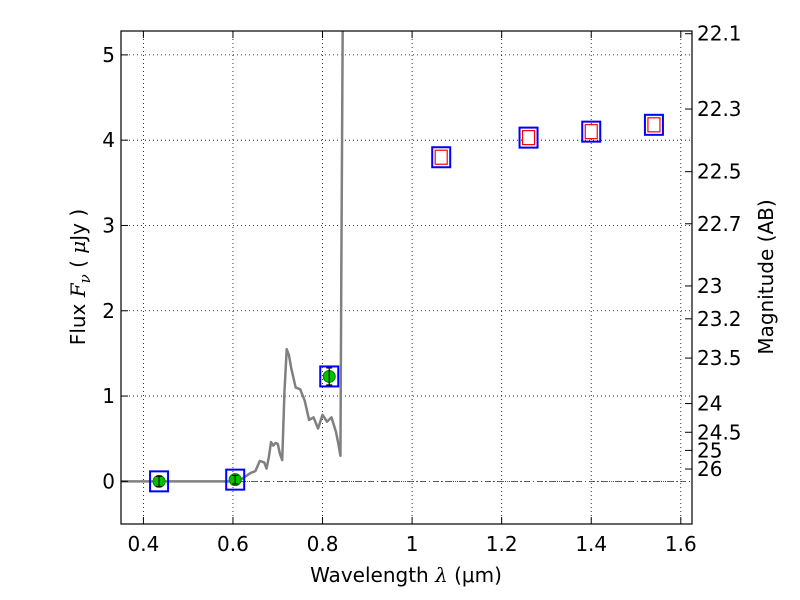  What do you see at coordinates (108, 481) in the screenshot?
I see `y-tick-label: 0` at bounding box center [108, 481].